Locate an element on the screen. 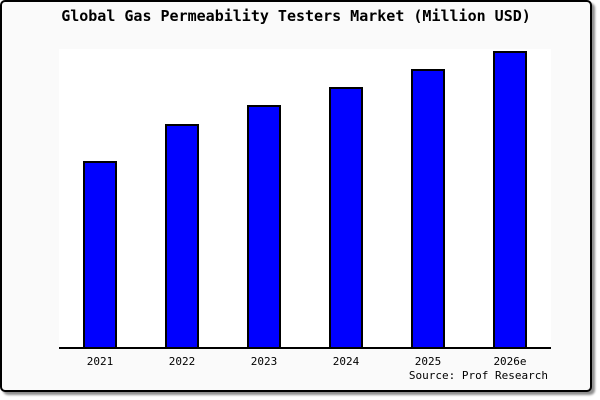 The image size is (600, 400). x-tick-label-2021: 2021 is located at coordinates (100, 361).